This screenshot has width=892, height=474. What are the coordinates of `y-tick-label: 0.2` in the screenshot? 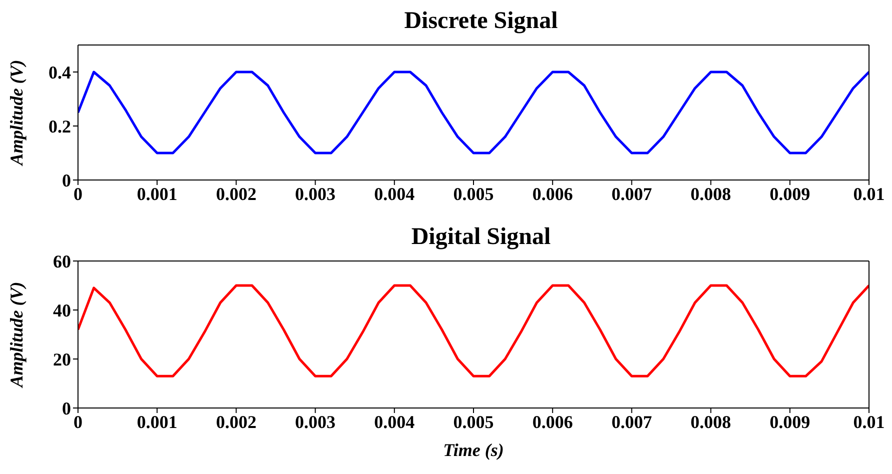 It's located at (59, 126).